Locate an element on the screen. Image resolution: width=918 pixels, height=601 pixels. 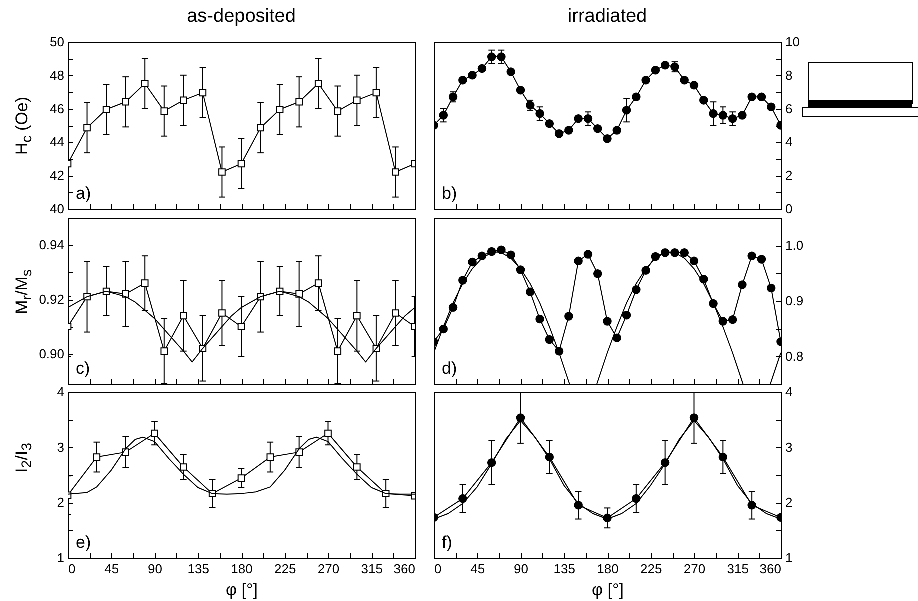
y-tick-label: 10 is located at coordinates (792, 41).